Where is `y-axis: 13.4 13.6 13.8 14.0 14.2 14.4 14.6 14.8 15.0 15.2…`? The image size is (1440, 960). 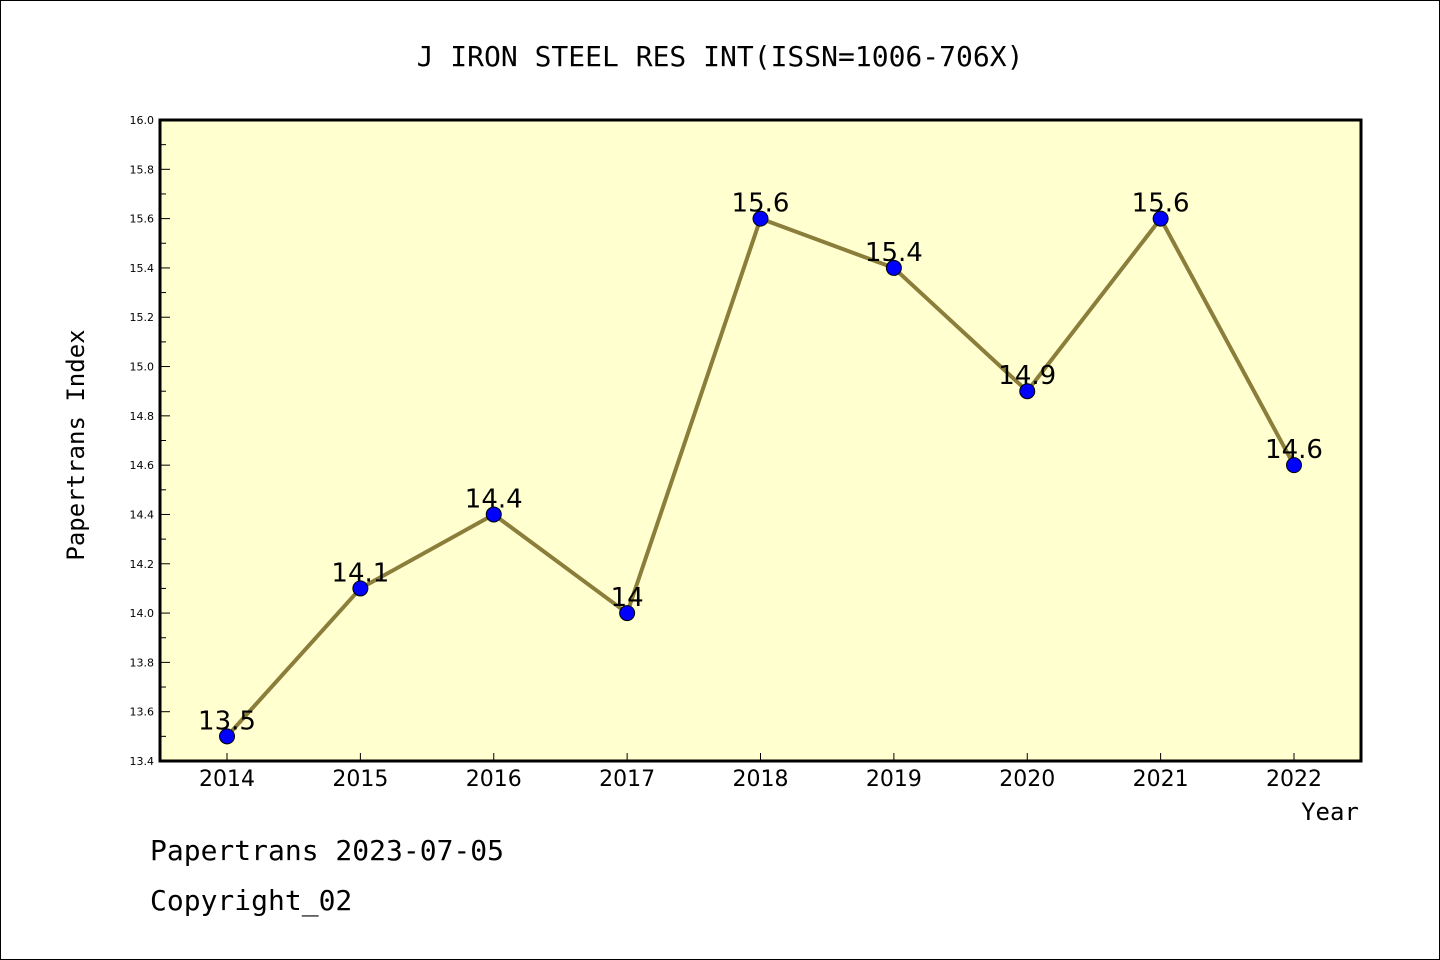
y-axis: 13.4 13.6 13.8 14.0 14.2 14.4 14.6 14.8 15.0 15.2… is located at coordinates (150, 441).